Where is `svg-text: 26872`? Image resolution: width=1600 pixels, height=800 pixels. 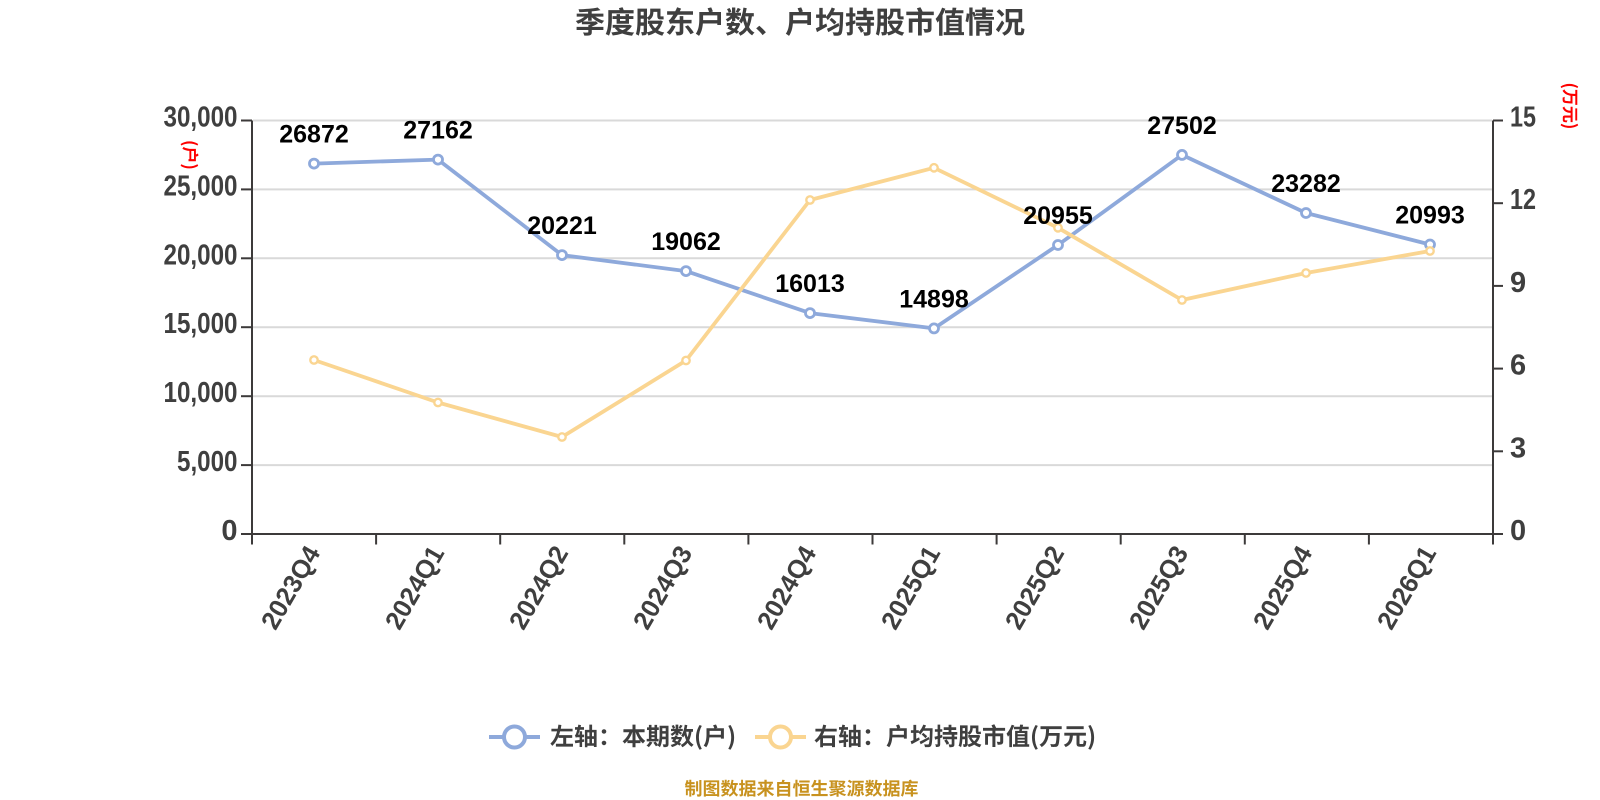 svg-text: 26872 is located at coordinates (314, 135).